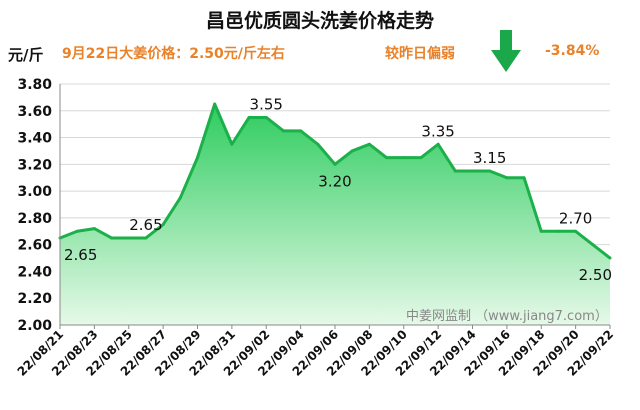 Image resolution: width=640 pixels, height=410 pixels. What do you see at coordinates (266, 104) in the screenshot?
I see `data-label: 3.55` at bounding box center [266, 104].